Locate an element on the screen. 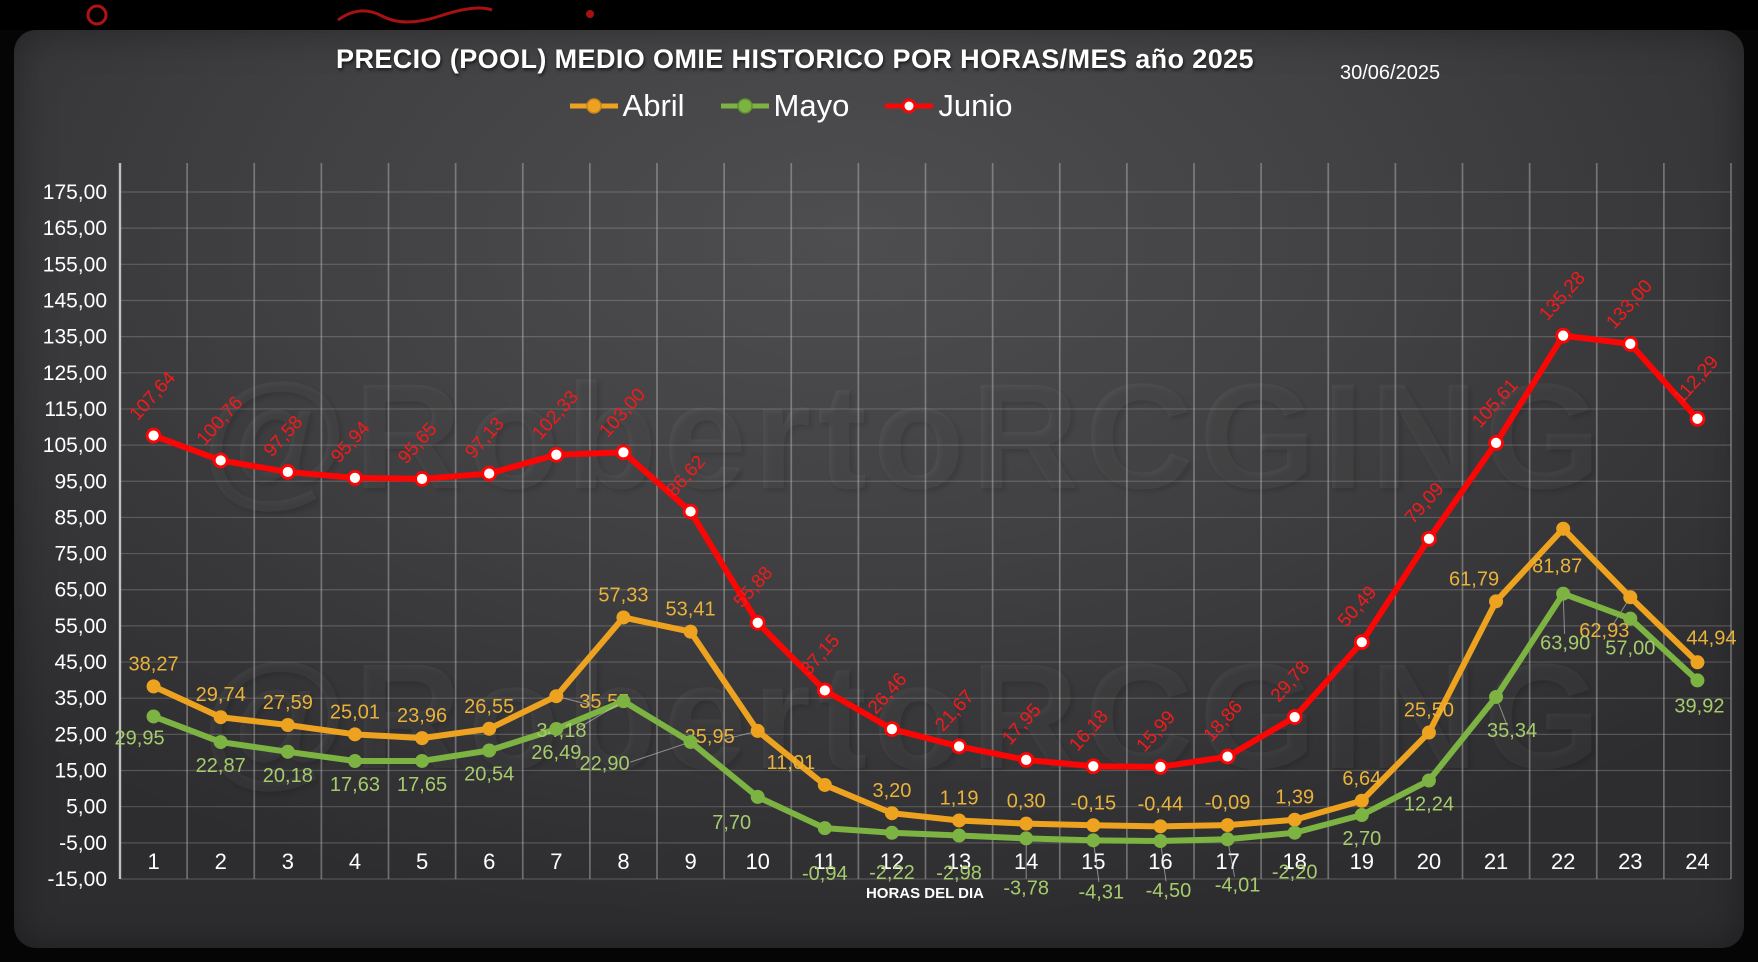  legend-item-abril: Abril is located at coordinates (626, 106).